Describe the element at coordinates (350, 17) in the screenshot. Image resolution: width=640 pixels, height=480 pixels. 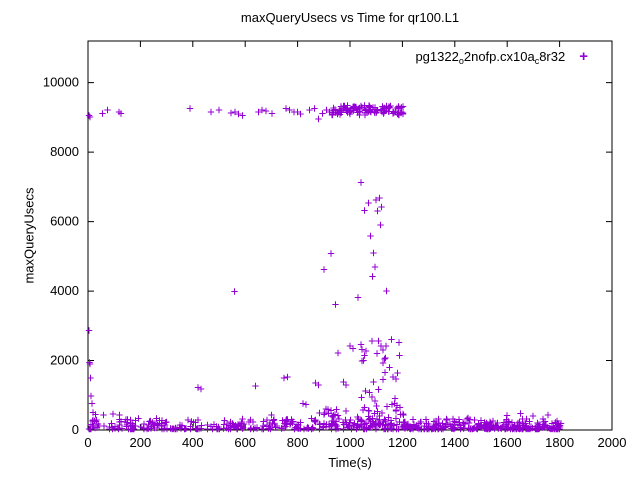
I see `chart-title: maxQueryUsecs vs Time for qr100.L1` at that location.